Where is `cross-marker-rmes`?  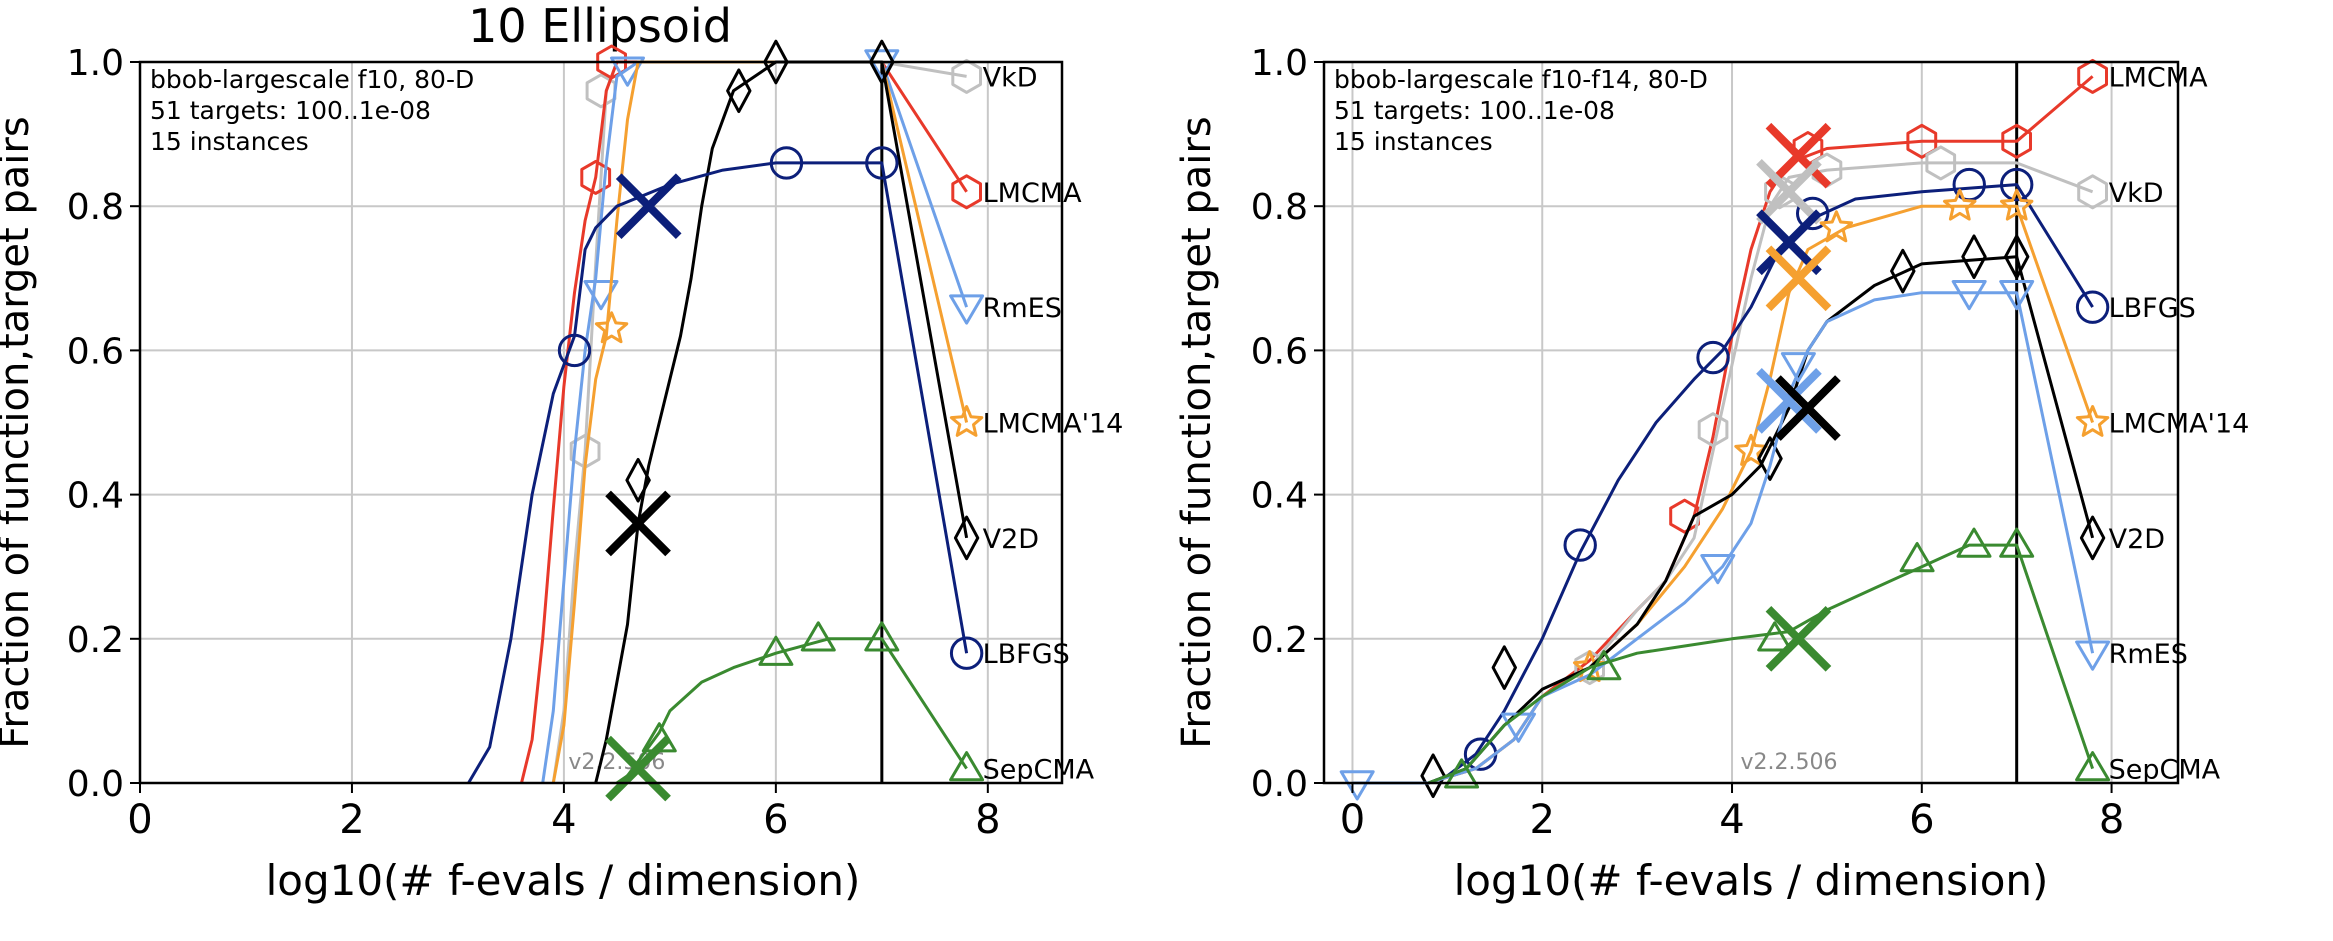
cross-marker-rmes is located at coordinates (1789, 401).